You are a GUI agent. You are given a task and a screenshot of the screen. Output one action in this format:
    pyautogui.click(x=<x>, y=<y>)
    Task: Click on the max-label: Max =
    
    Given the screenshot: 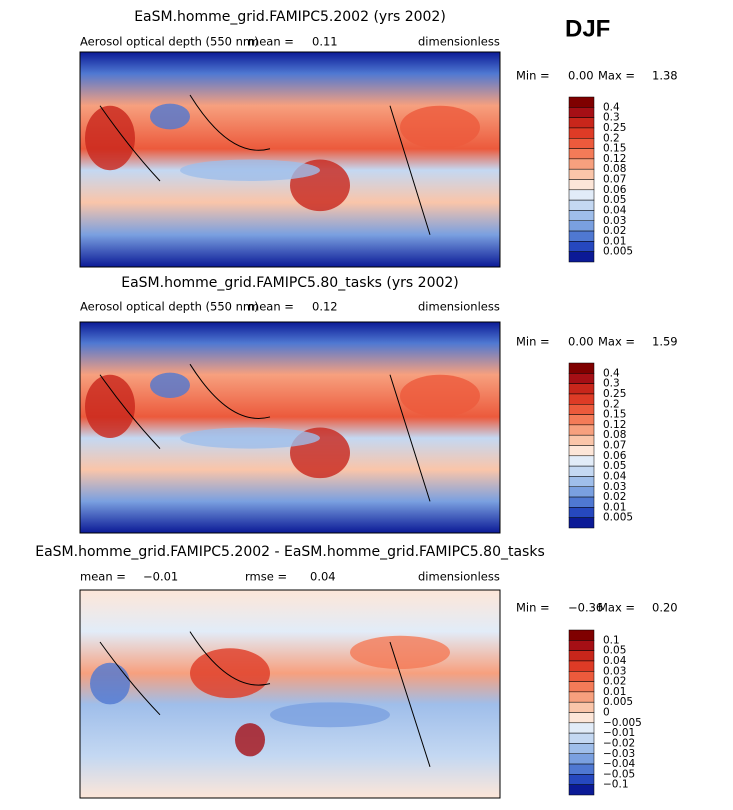 What is the action you would take?
    pyautogui.click(x=616, y=76)
    